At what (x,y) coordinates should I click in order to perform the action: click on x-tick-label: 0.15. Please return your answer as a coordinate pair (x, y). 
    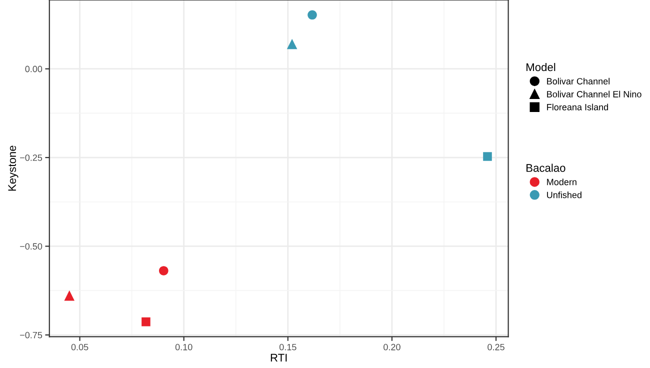
    Looking at the image, I should click on (287, 347).